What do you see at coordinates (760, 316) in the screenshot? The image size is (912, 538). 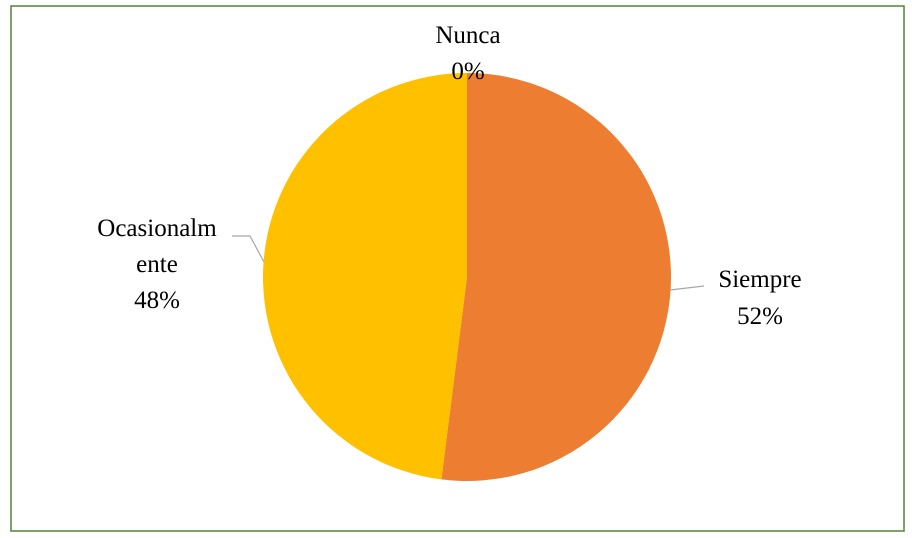 I see `data-label-siempre-percent: 52%` at bounding box center [760, 316].